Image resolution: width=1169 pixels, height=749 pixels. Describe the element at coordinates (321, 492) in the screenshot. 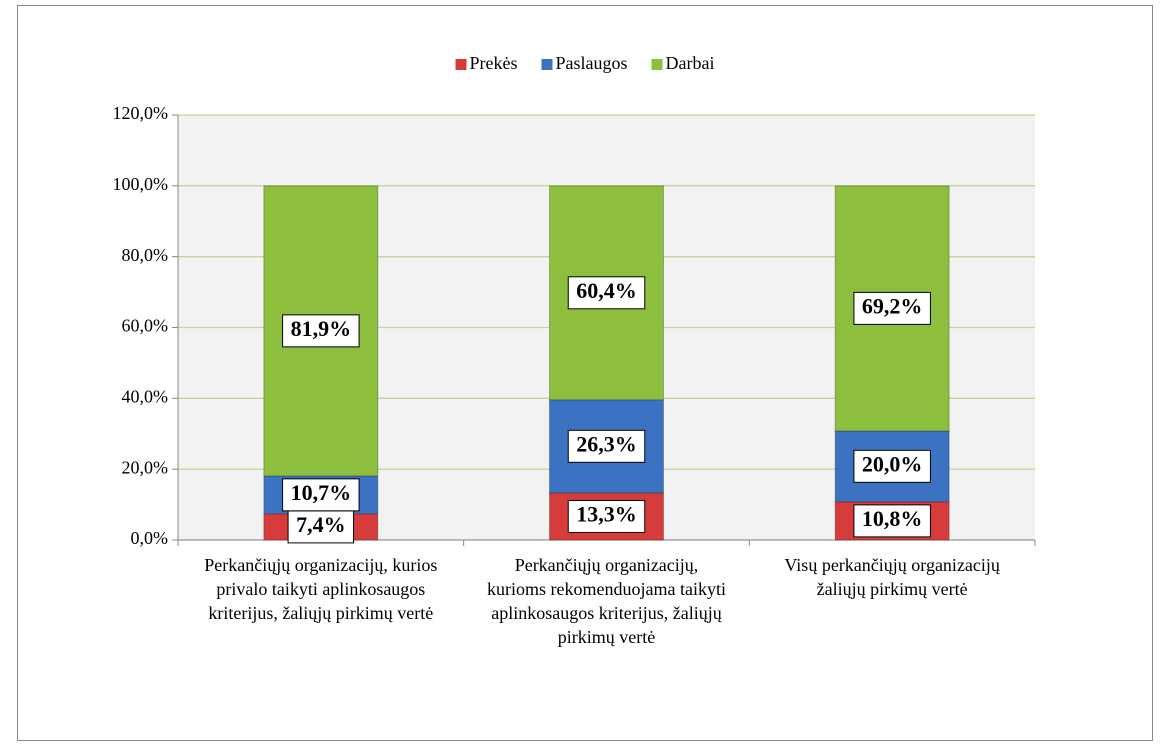

I see `data-label: 10,7%` at that location.